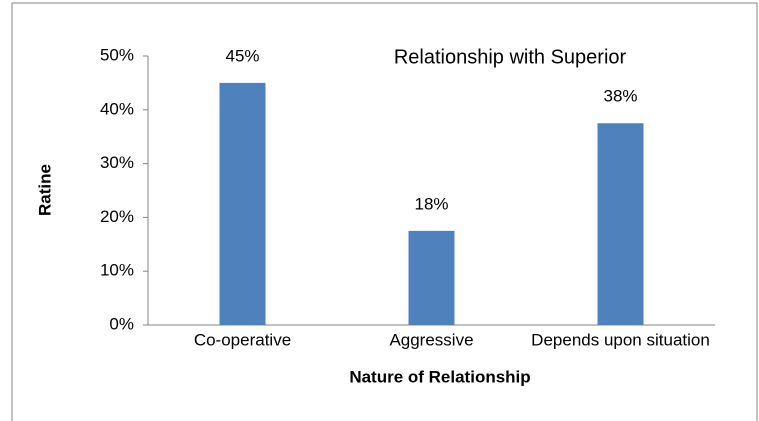 The height and width of the screenshot is (421, 759). Describe the element at coordinates (117, 270) in the screenshot. I see `y-tick-label: 10%` at that location.